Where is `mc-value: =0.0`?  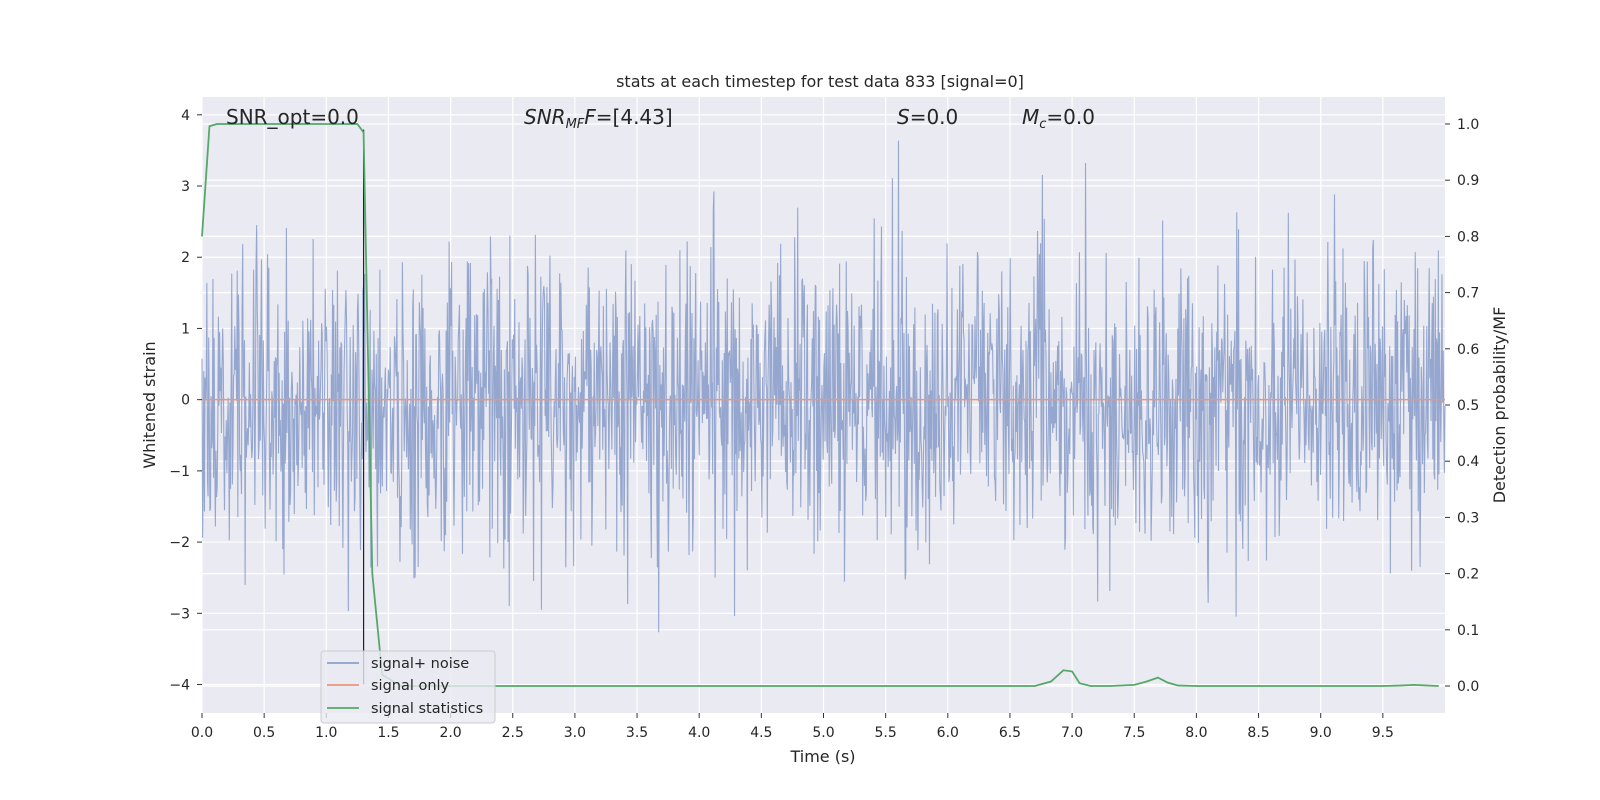
mc-value: =0.0 is located at coordinates (1070, 117).